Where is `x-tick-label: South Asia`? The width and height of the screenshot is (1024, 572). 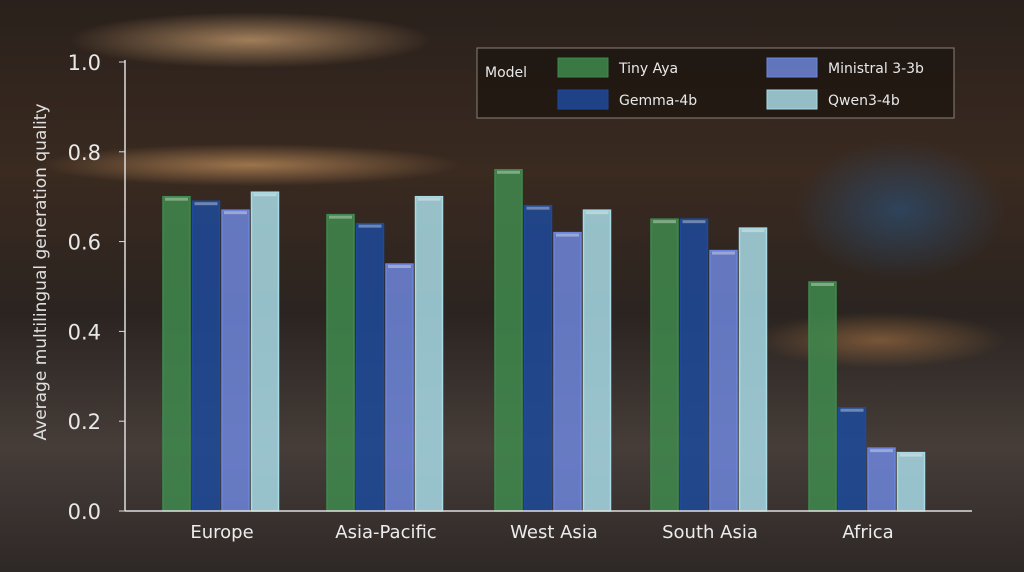 x-tick-label: South Asia is located at coordinates (710, 532).